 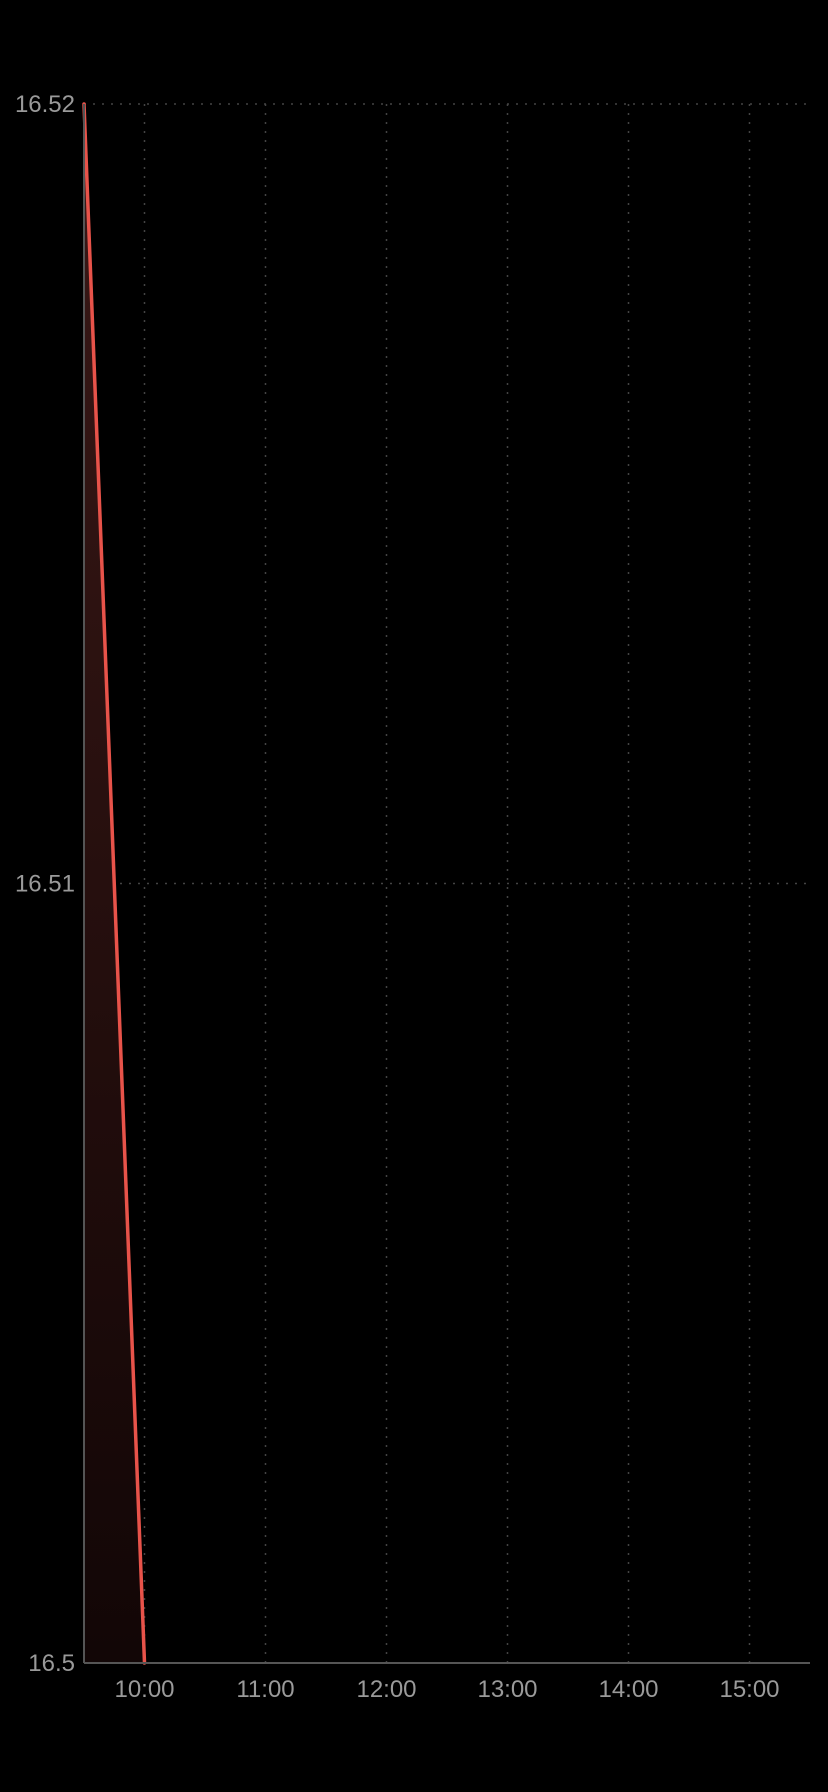 I want to click on x-tick-label-1500: 15:00, so click(x=749, y=1689).